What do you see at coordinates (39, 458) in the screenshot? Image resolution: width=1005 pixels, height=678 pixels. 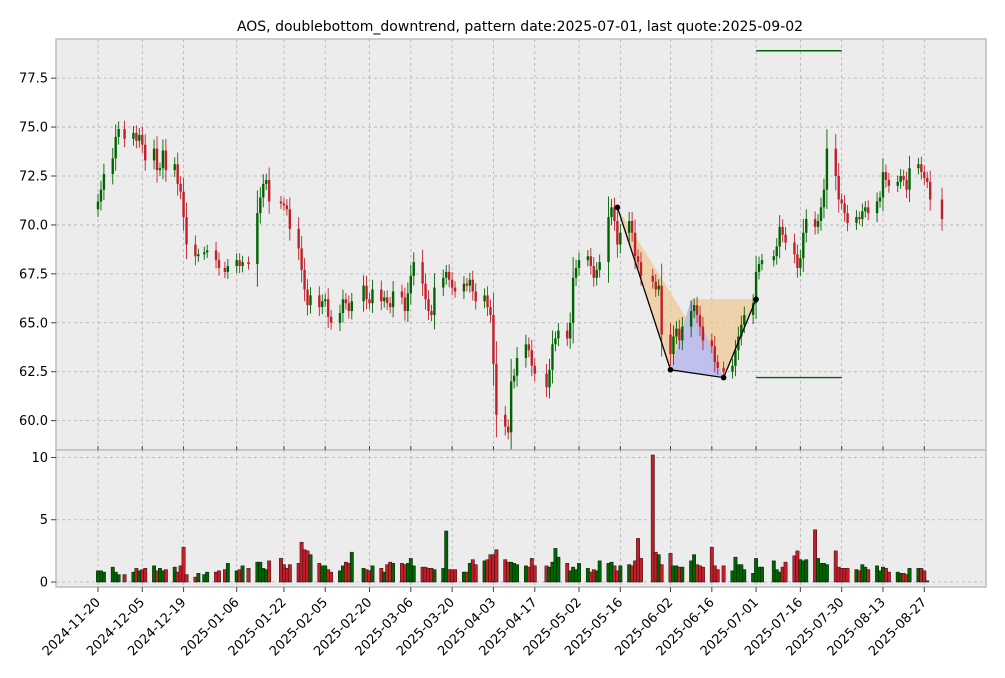 I see `volume-y-tick-label: 10` at bounding box center [39, 458].